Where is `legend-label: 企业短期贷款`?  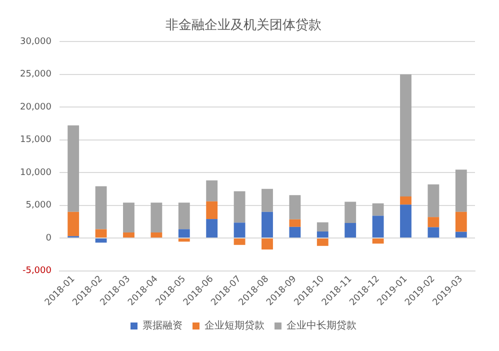
legend-label: 企业短期贷款 is located at coordinates (234, 326).